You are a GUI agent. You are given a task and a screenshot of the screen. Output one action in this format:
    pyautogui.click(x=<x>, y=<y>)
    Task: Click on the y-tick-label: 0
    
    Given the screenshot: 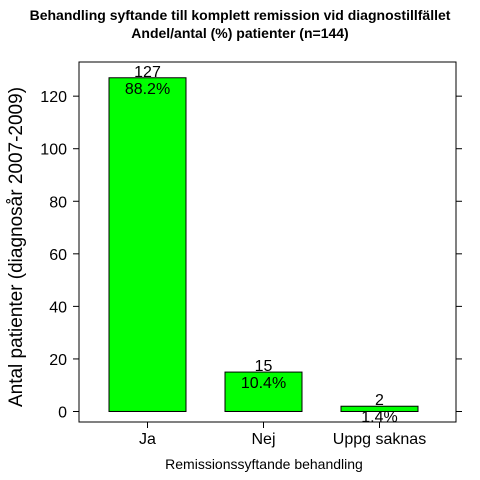 What is the action you would take?
    pyautogui.click(x=62, y=412)
    